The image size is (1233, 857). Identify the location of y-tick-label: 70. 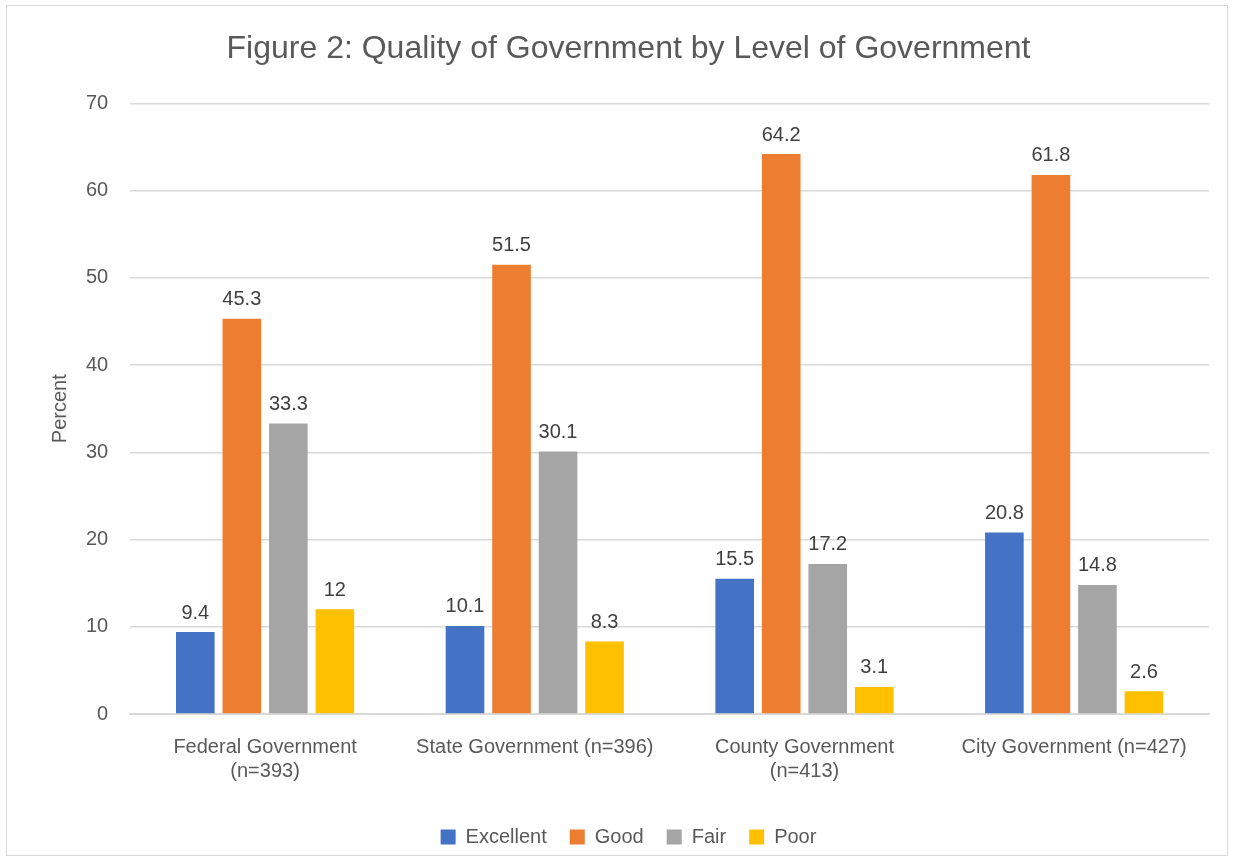
(97, 101).